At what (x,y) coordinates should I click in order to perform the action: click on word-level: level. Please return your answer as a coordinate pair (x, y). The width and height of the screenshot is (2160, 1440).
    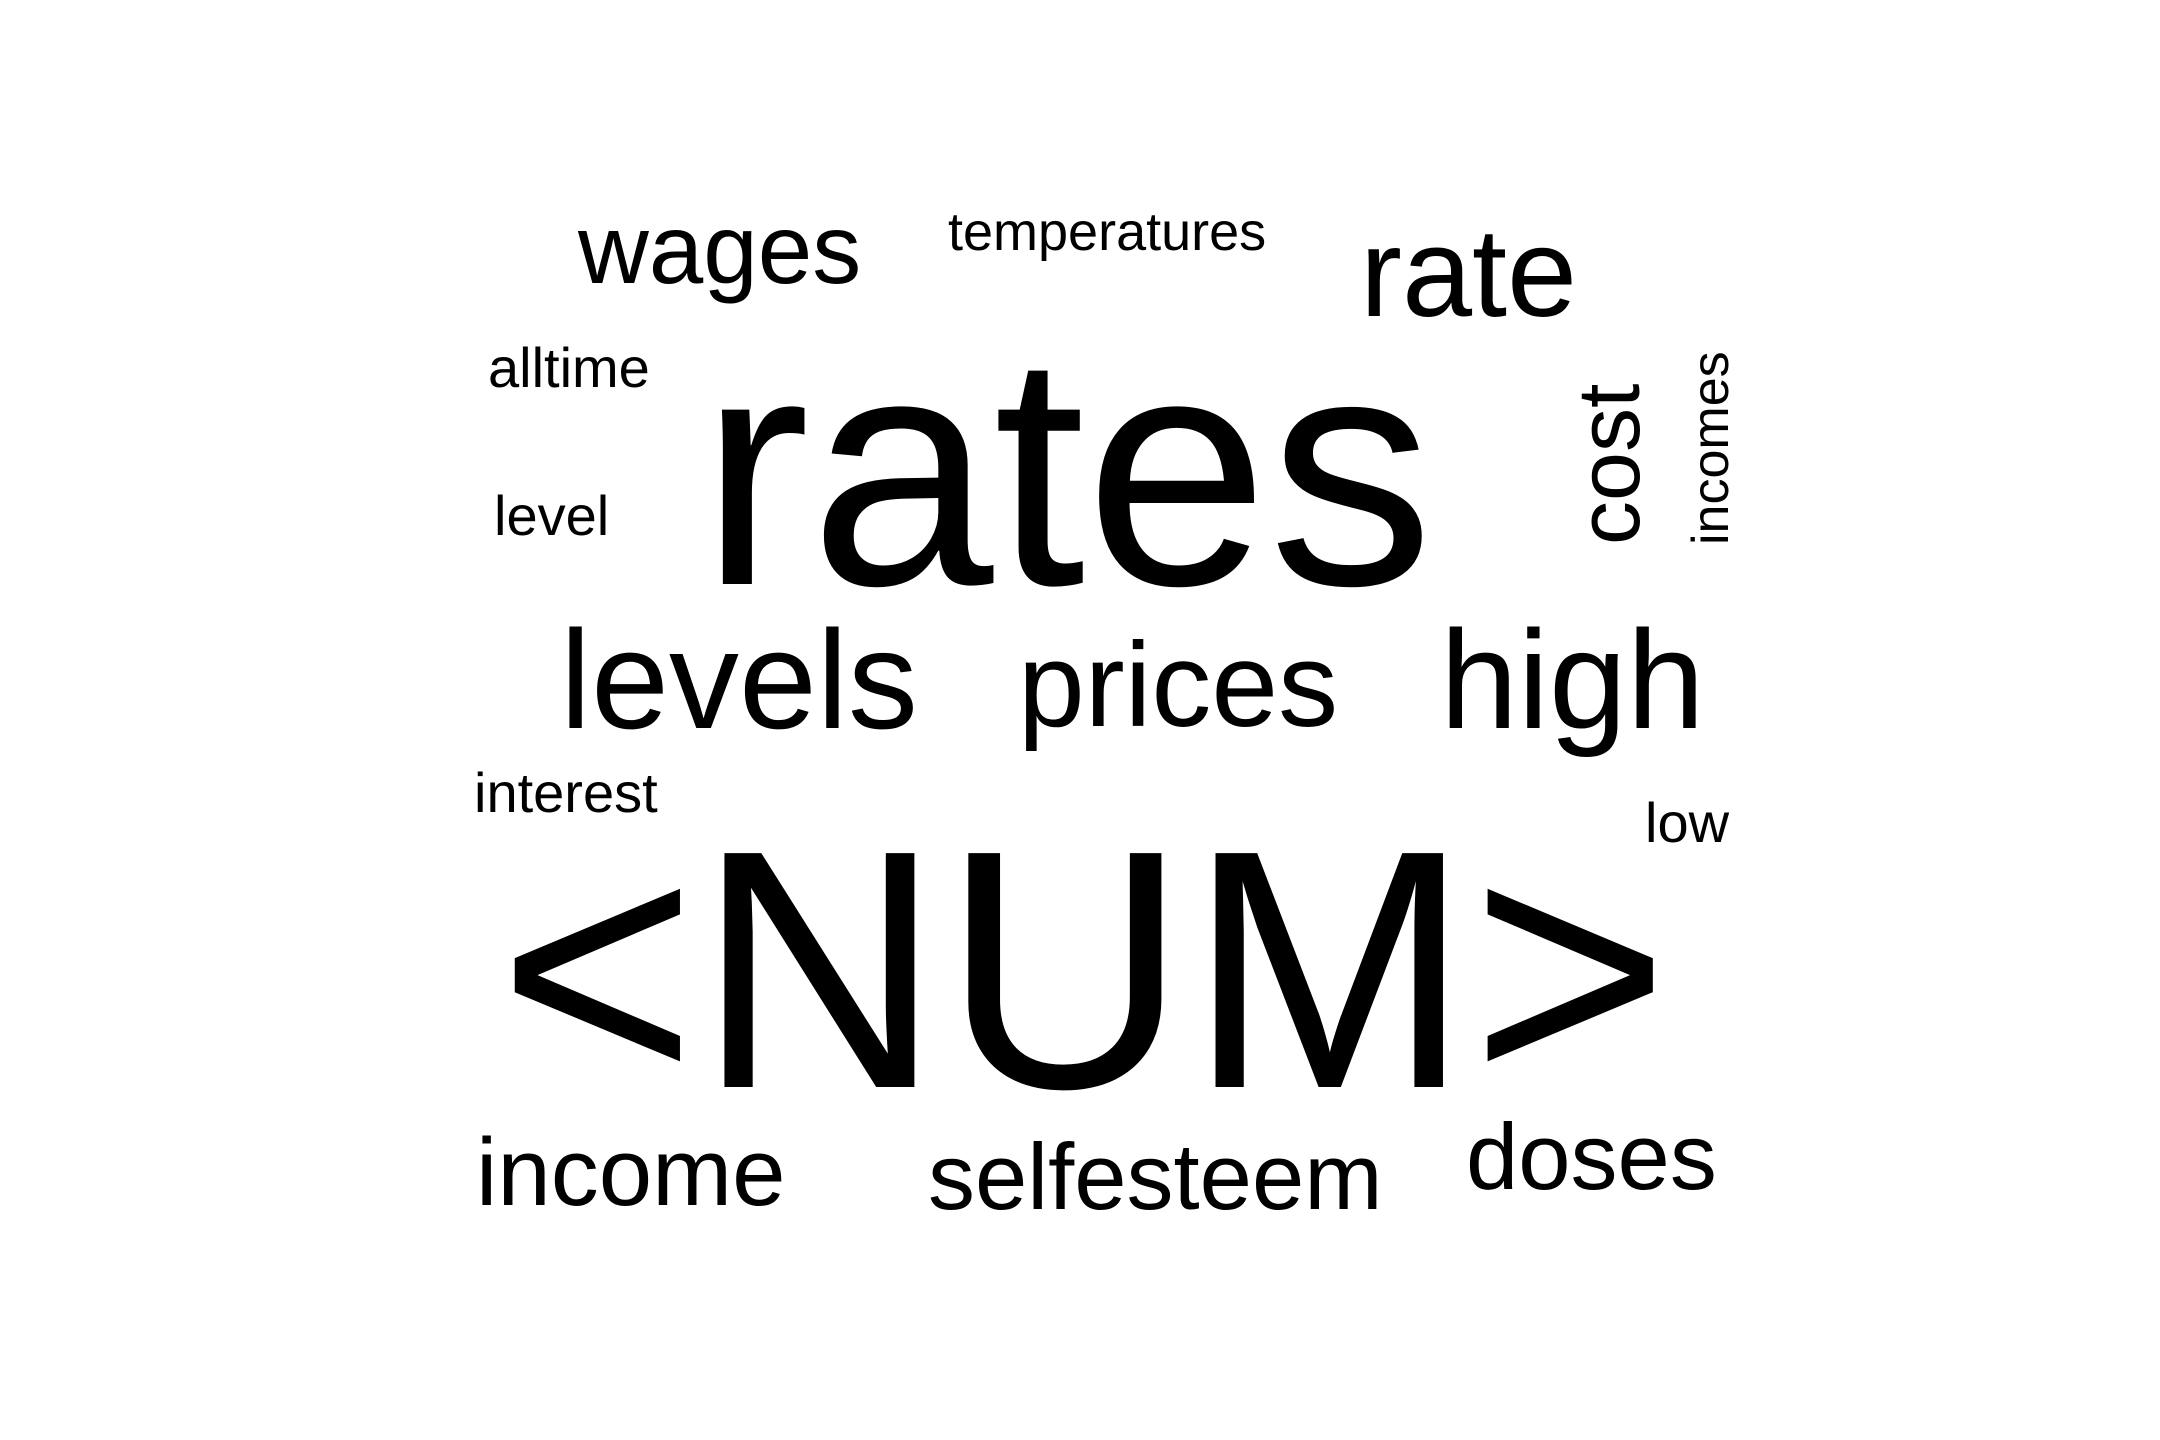
    Looking at the image, I should click on (552, 515).